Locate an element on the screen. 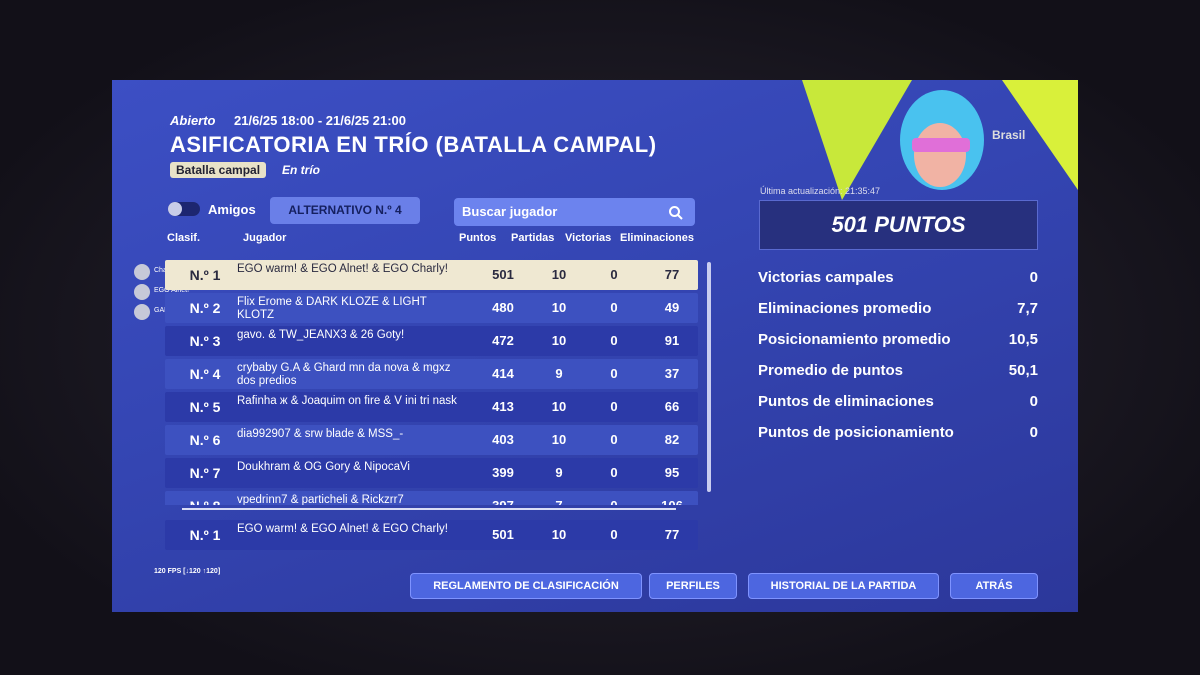 This screenshot has width=1200, height=675. column-header: Jugador is located at coordinates (265, 238).